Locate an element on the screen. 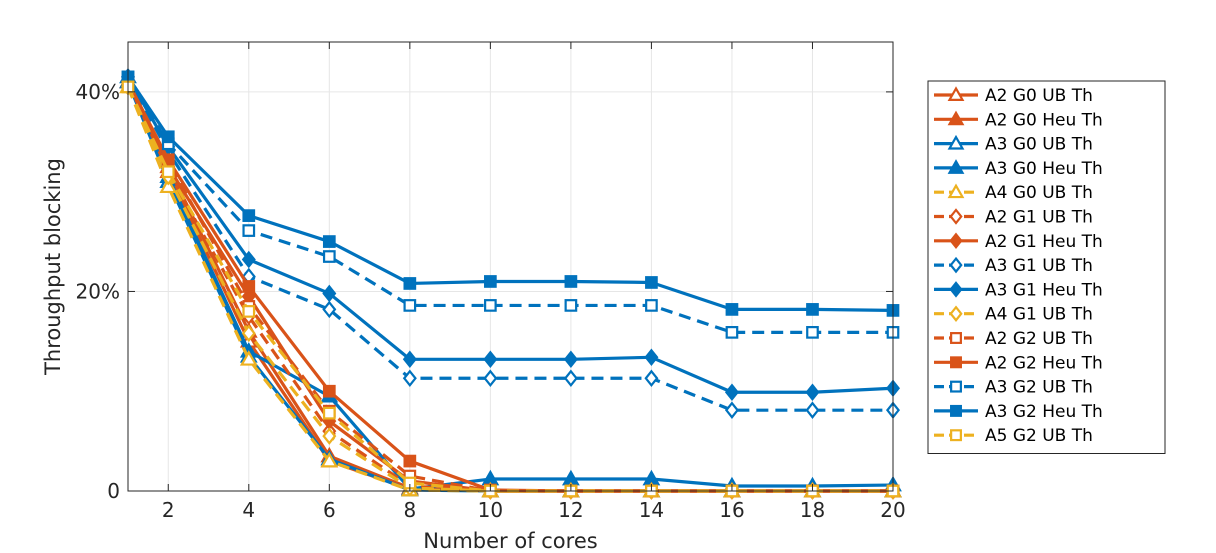  legend-item: A3 G0 UB Th is located at coordinates (1013, 145).